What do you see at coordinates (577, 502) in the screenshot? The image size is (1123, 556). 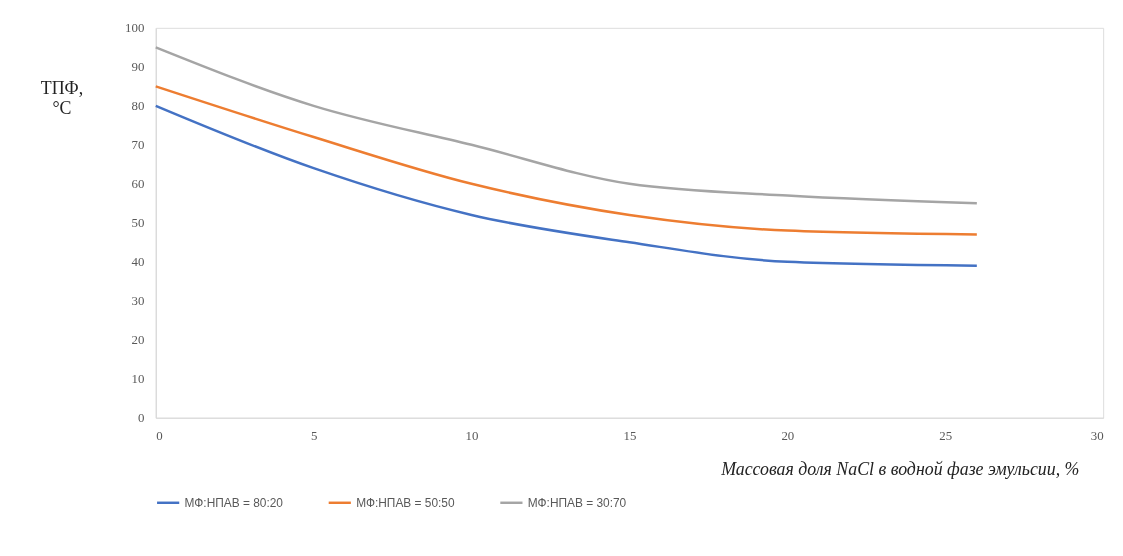 I see `legend-label: МФ:НПАВ = 30:70` at bounding box center [577, 502].